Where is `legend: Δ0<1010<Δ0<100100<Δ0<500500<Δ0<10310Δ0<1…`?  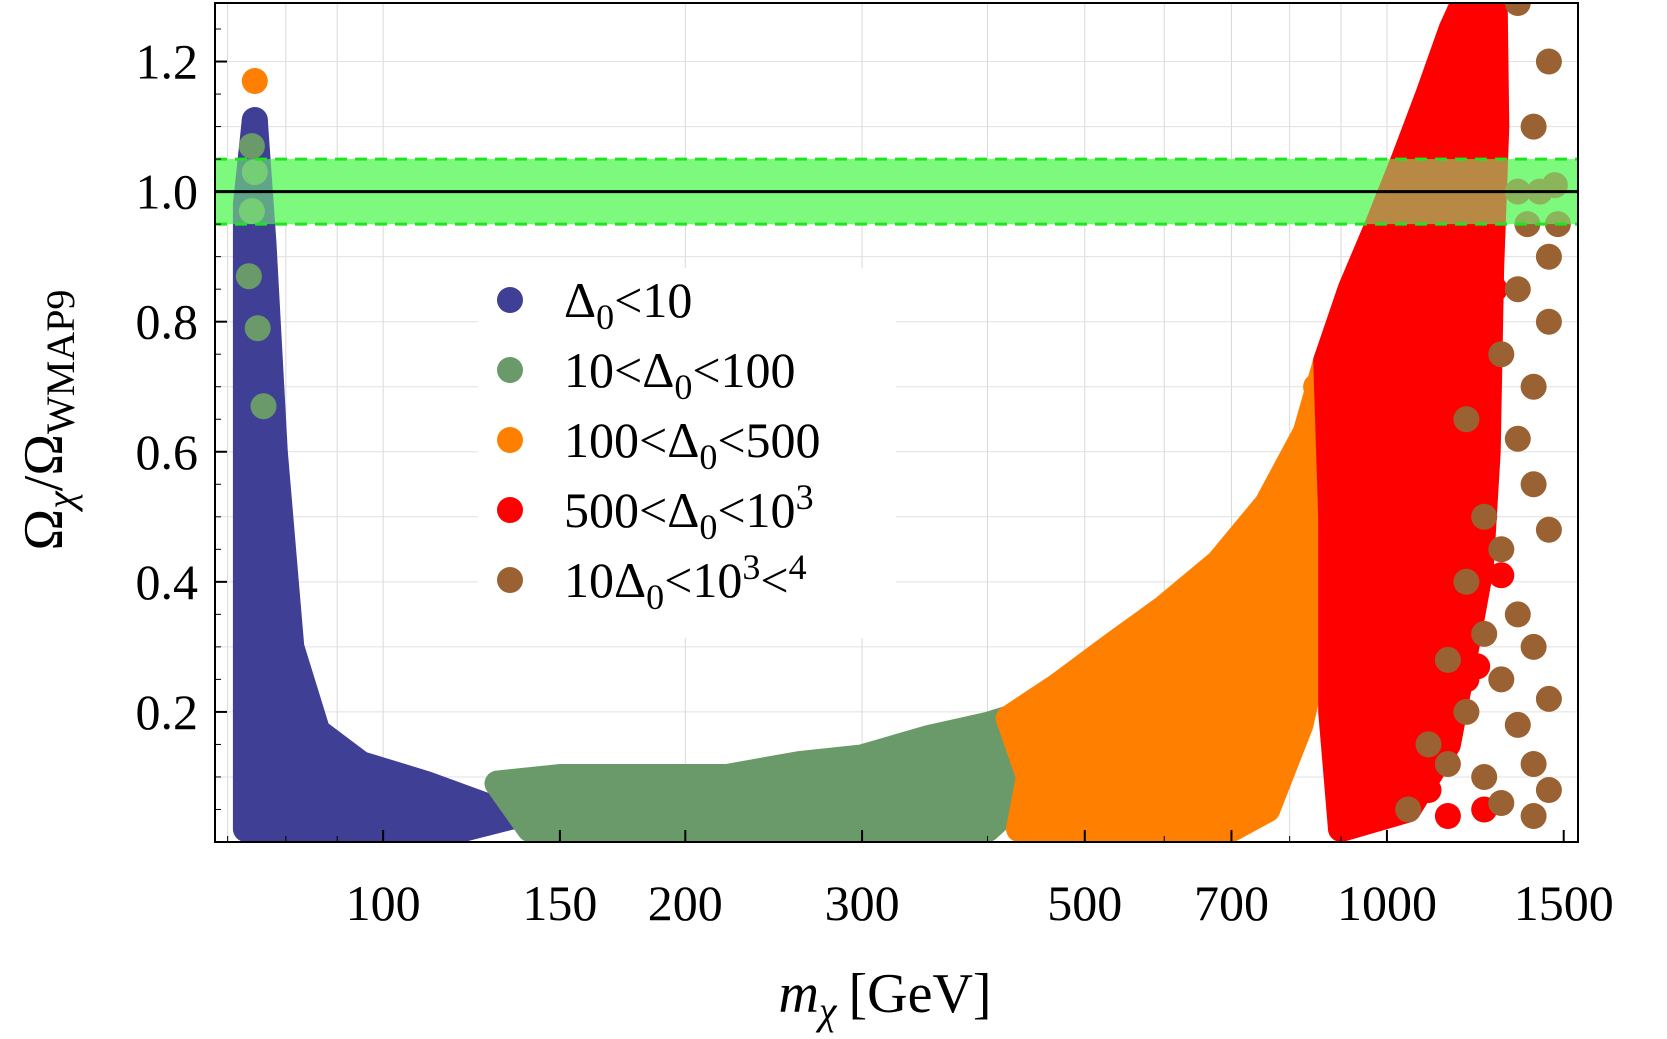 legend: Δ0<1010<Δ0<100100<Δ0<500500<Δ0<10310Δ0<1… is located at coordinates (687, 453).